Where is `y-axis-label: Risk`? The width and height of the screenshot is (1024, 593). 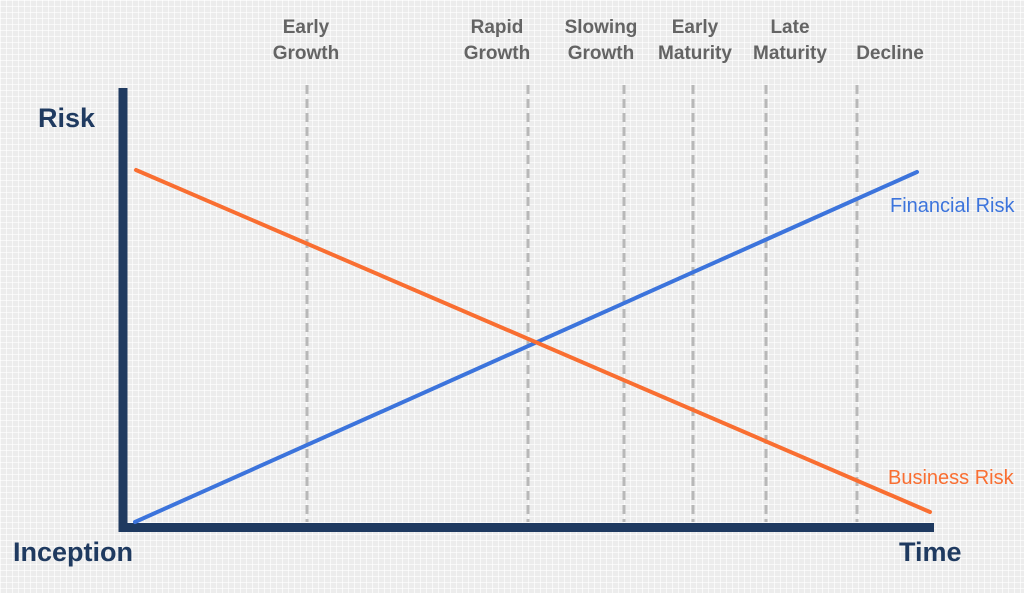 y-axis-label: Risk is located at coordinates (67, 118).